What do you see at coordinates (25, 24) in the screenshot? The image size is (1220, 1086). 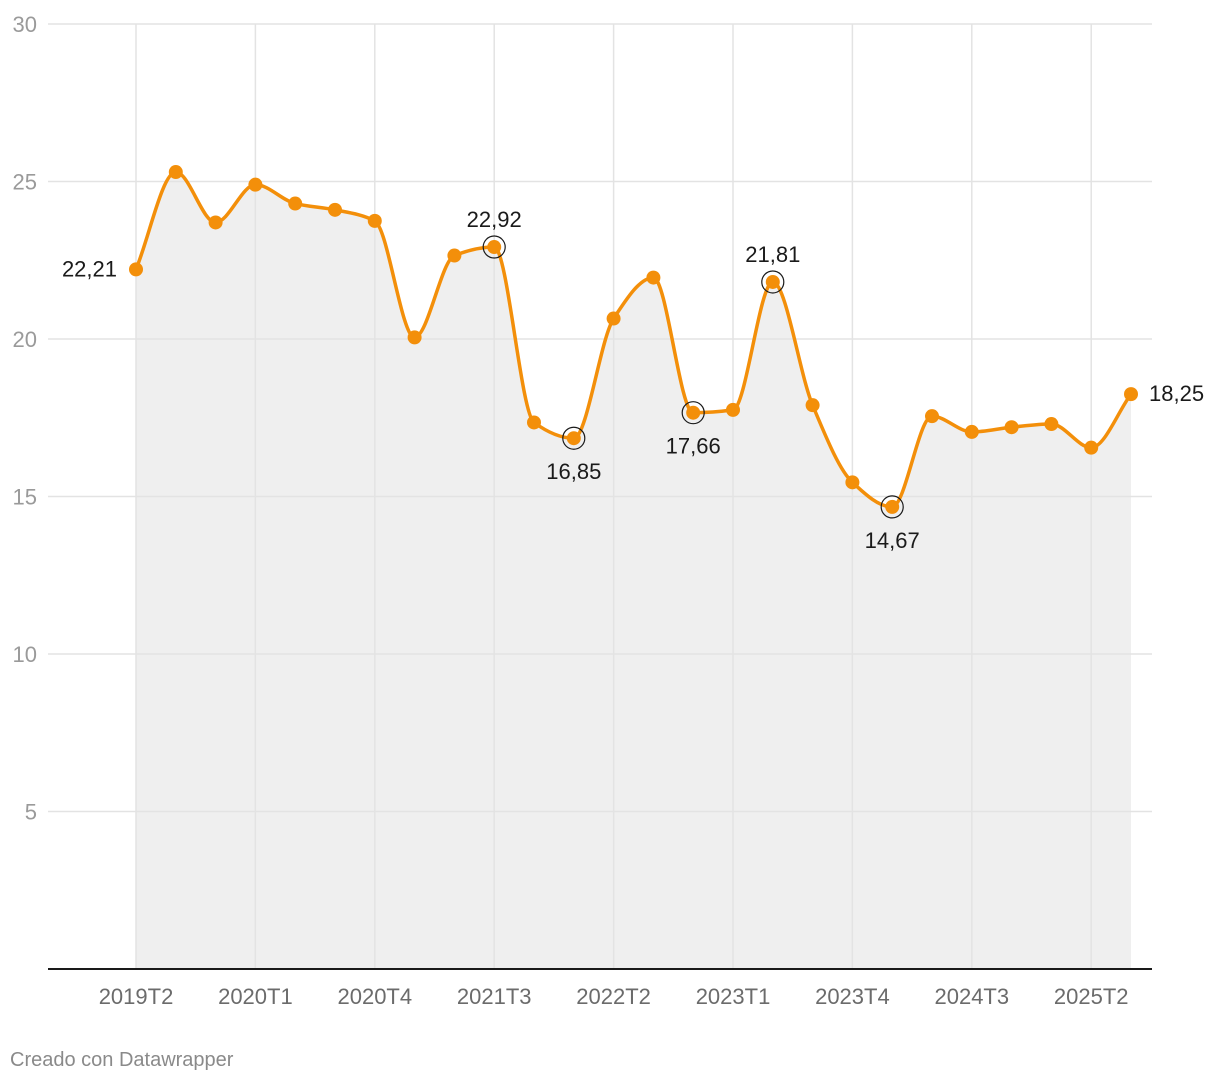 I see `y-tick-label: 30` at bounding box center [25, 24].